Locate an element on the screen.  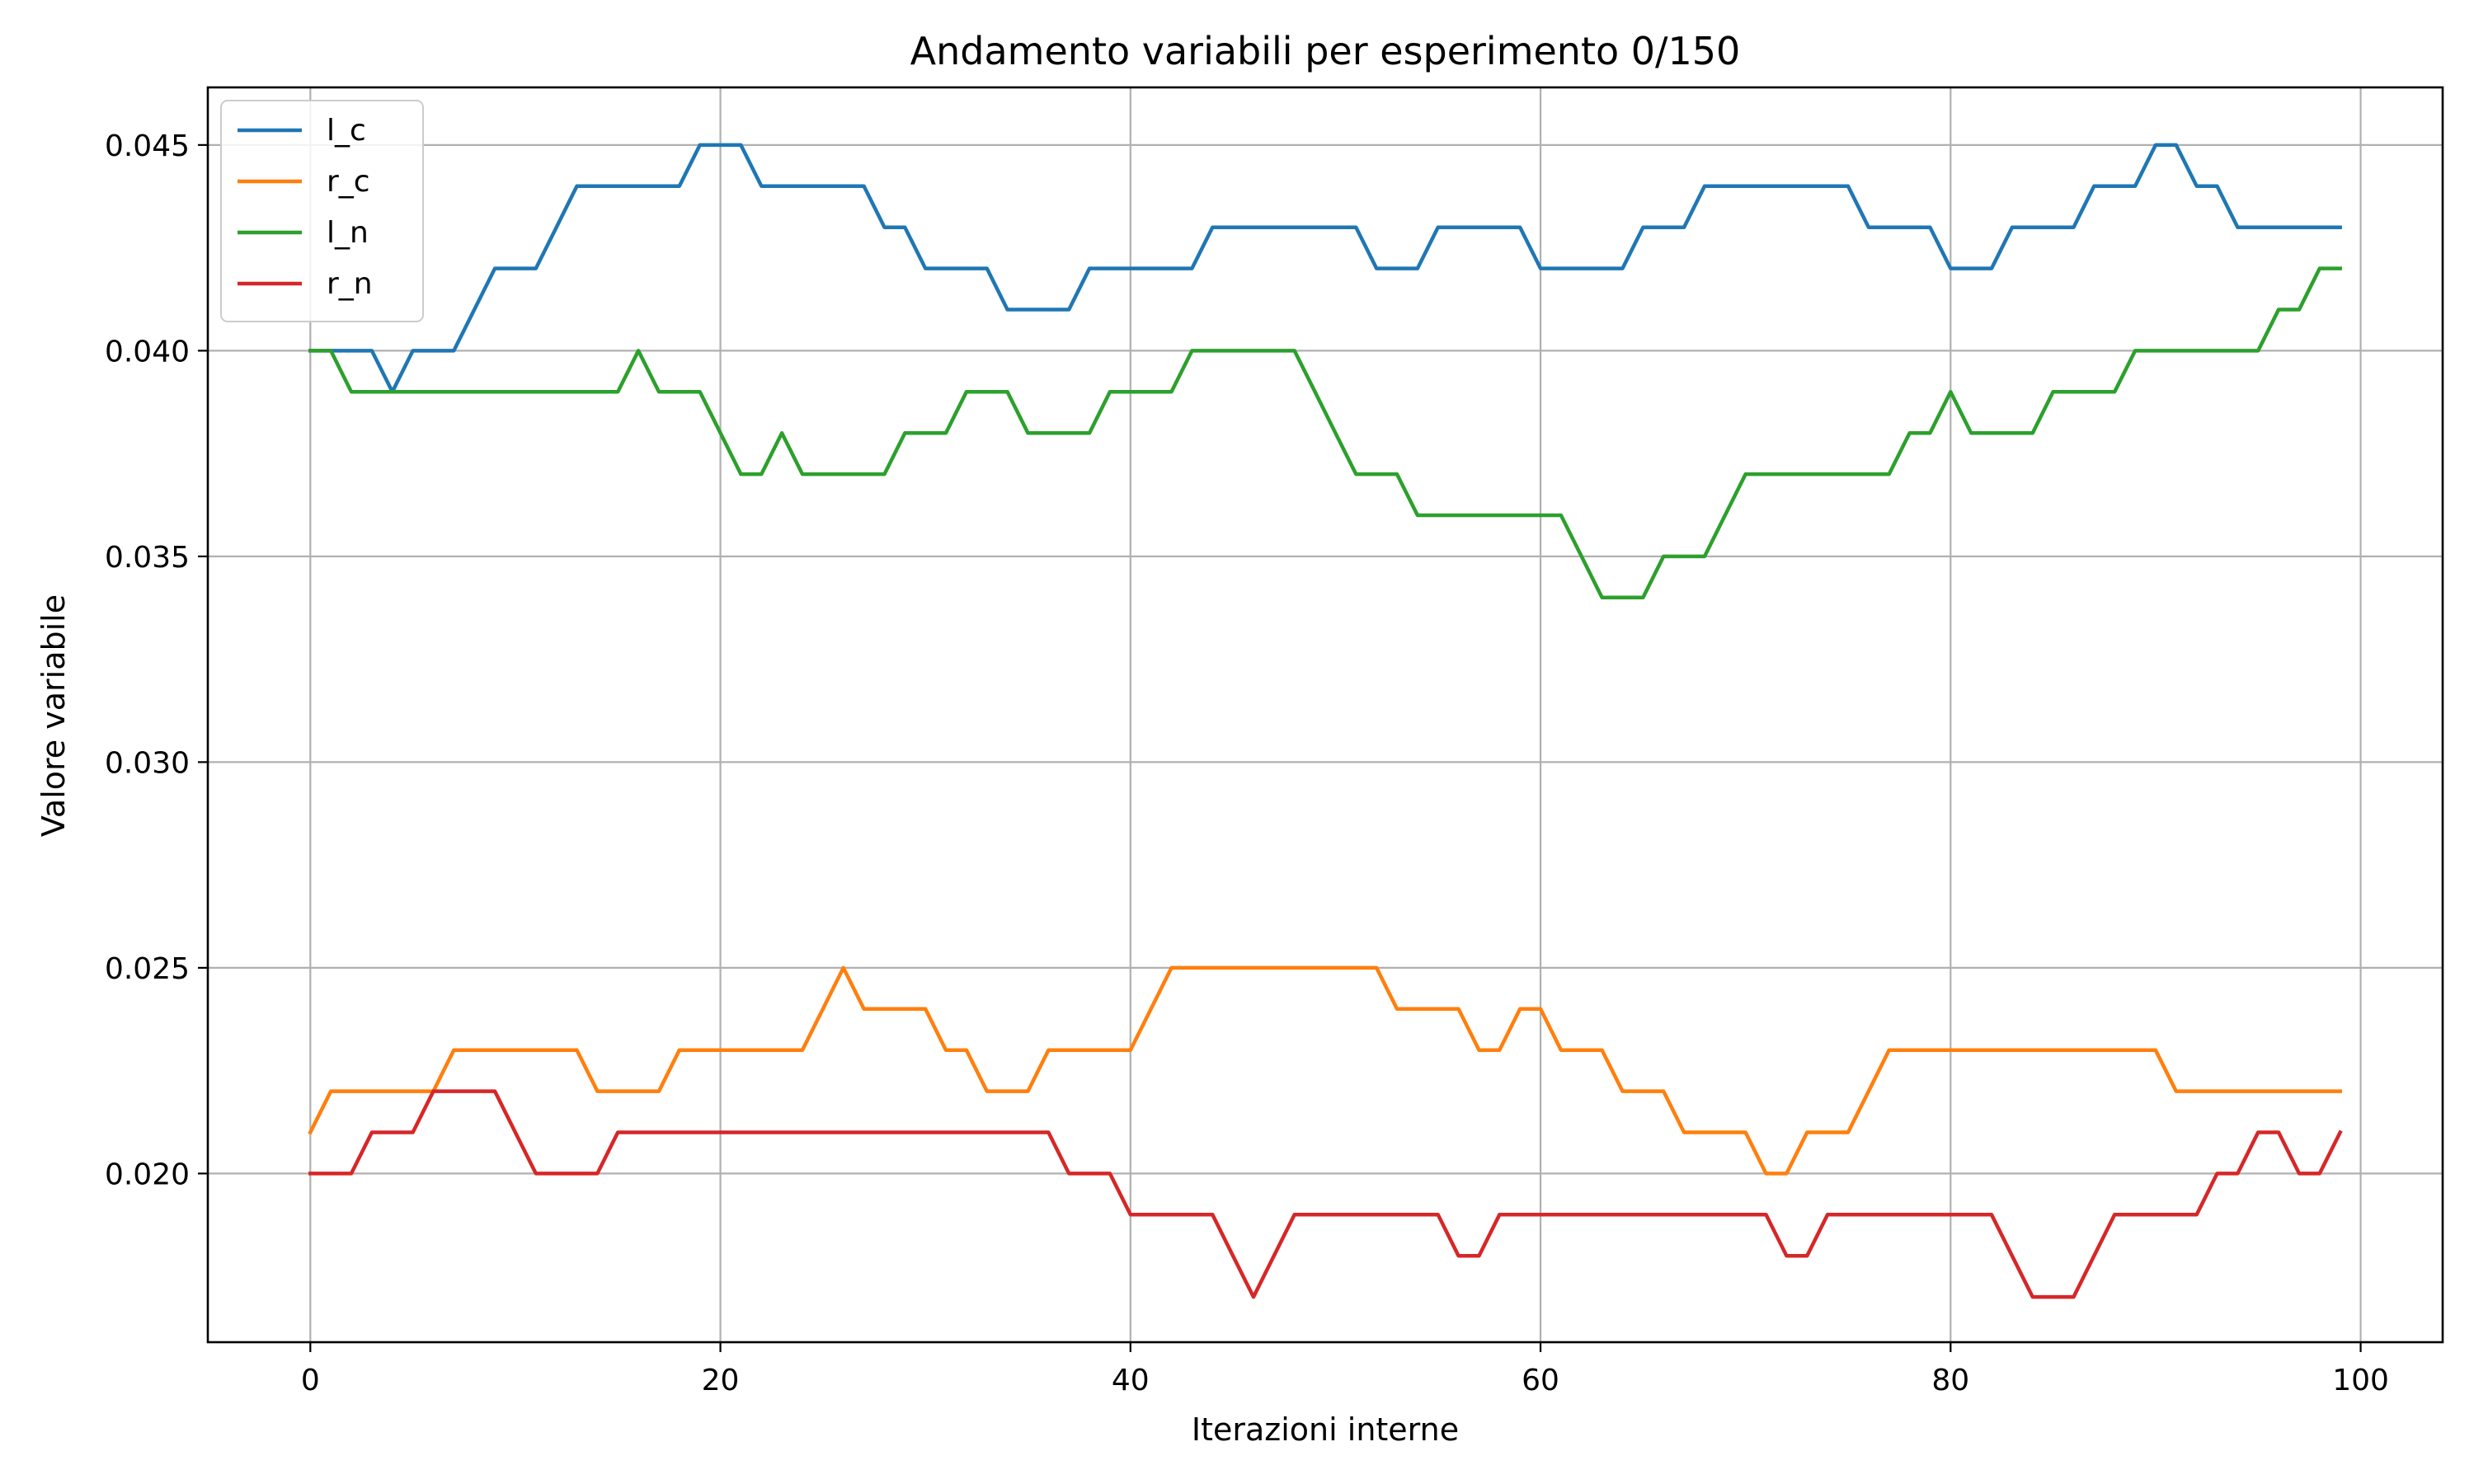
x-tick-label: 60 is located at coordinates (1540, 1380).